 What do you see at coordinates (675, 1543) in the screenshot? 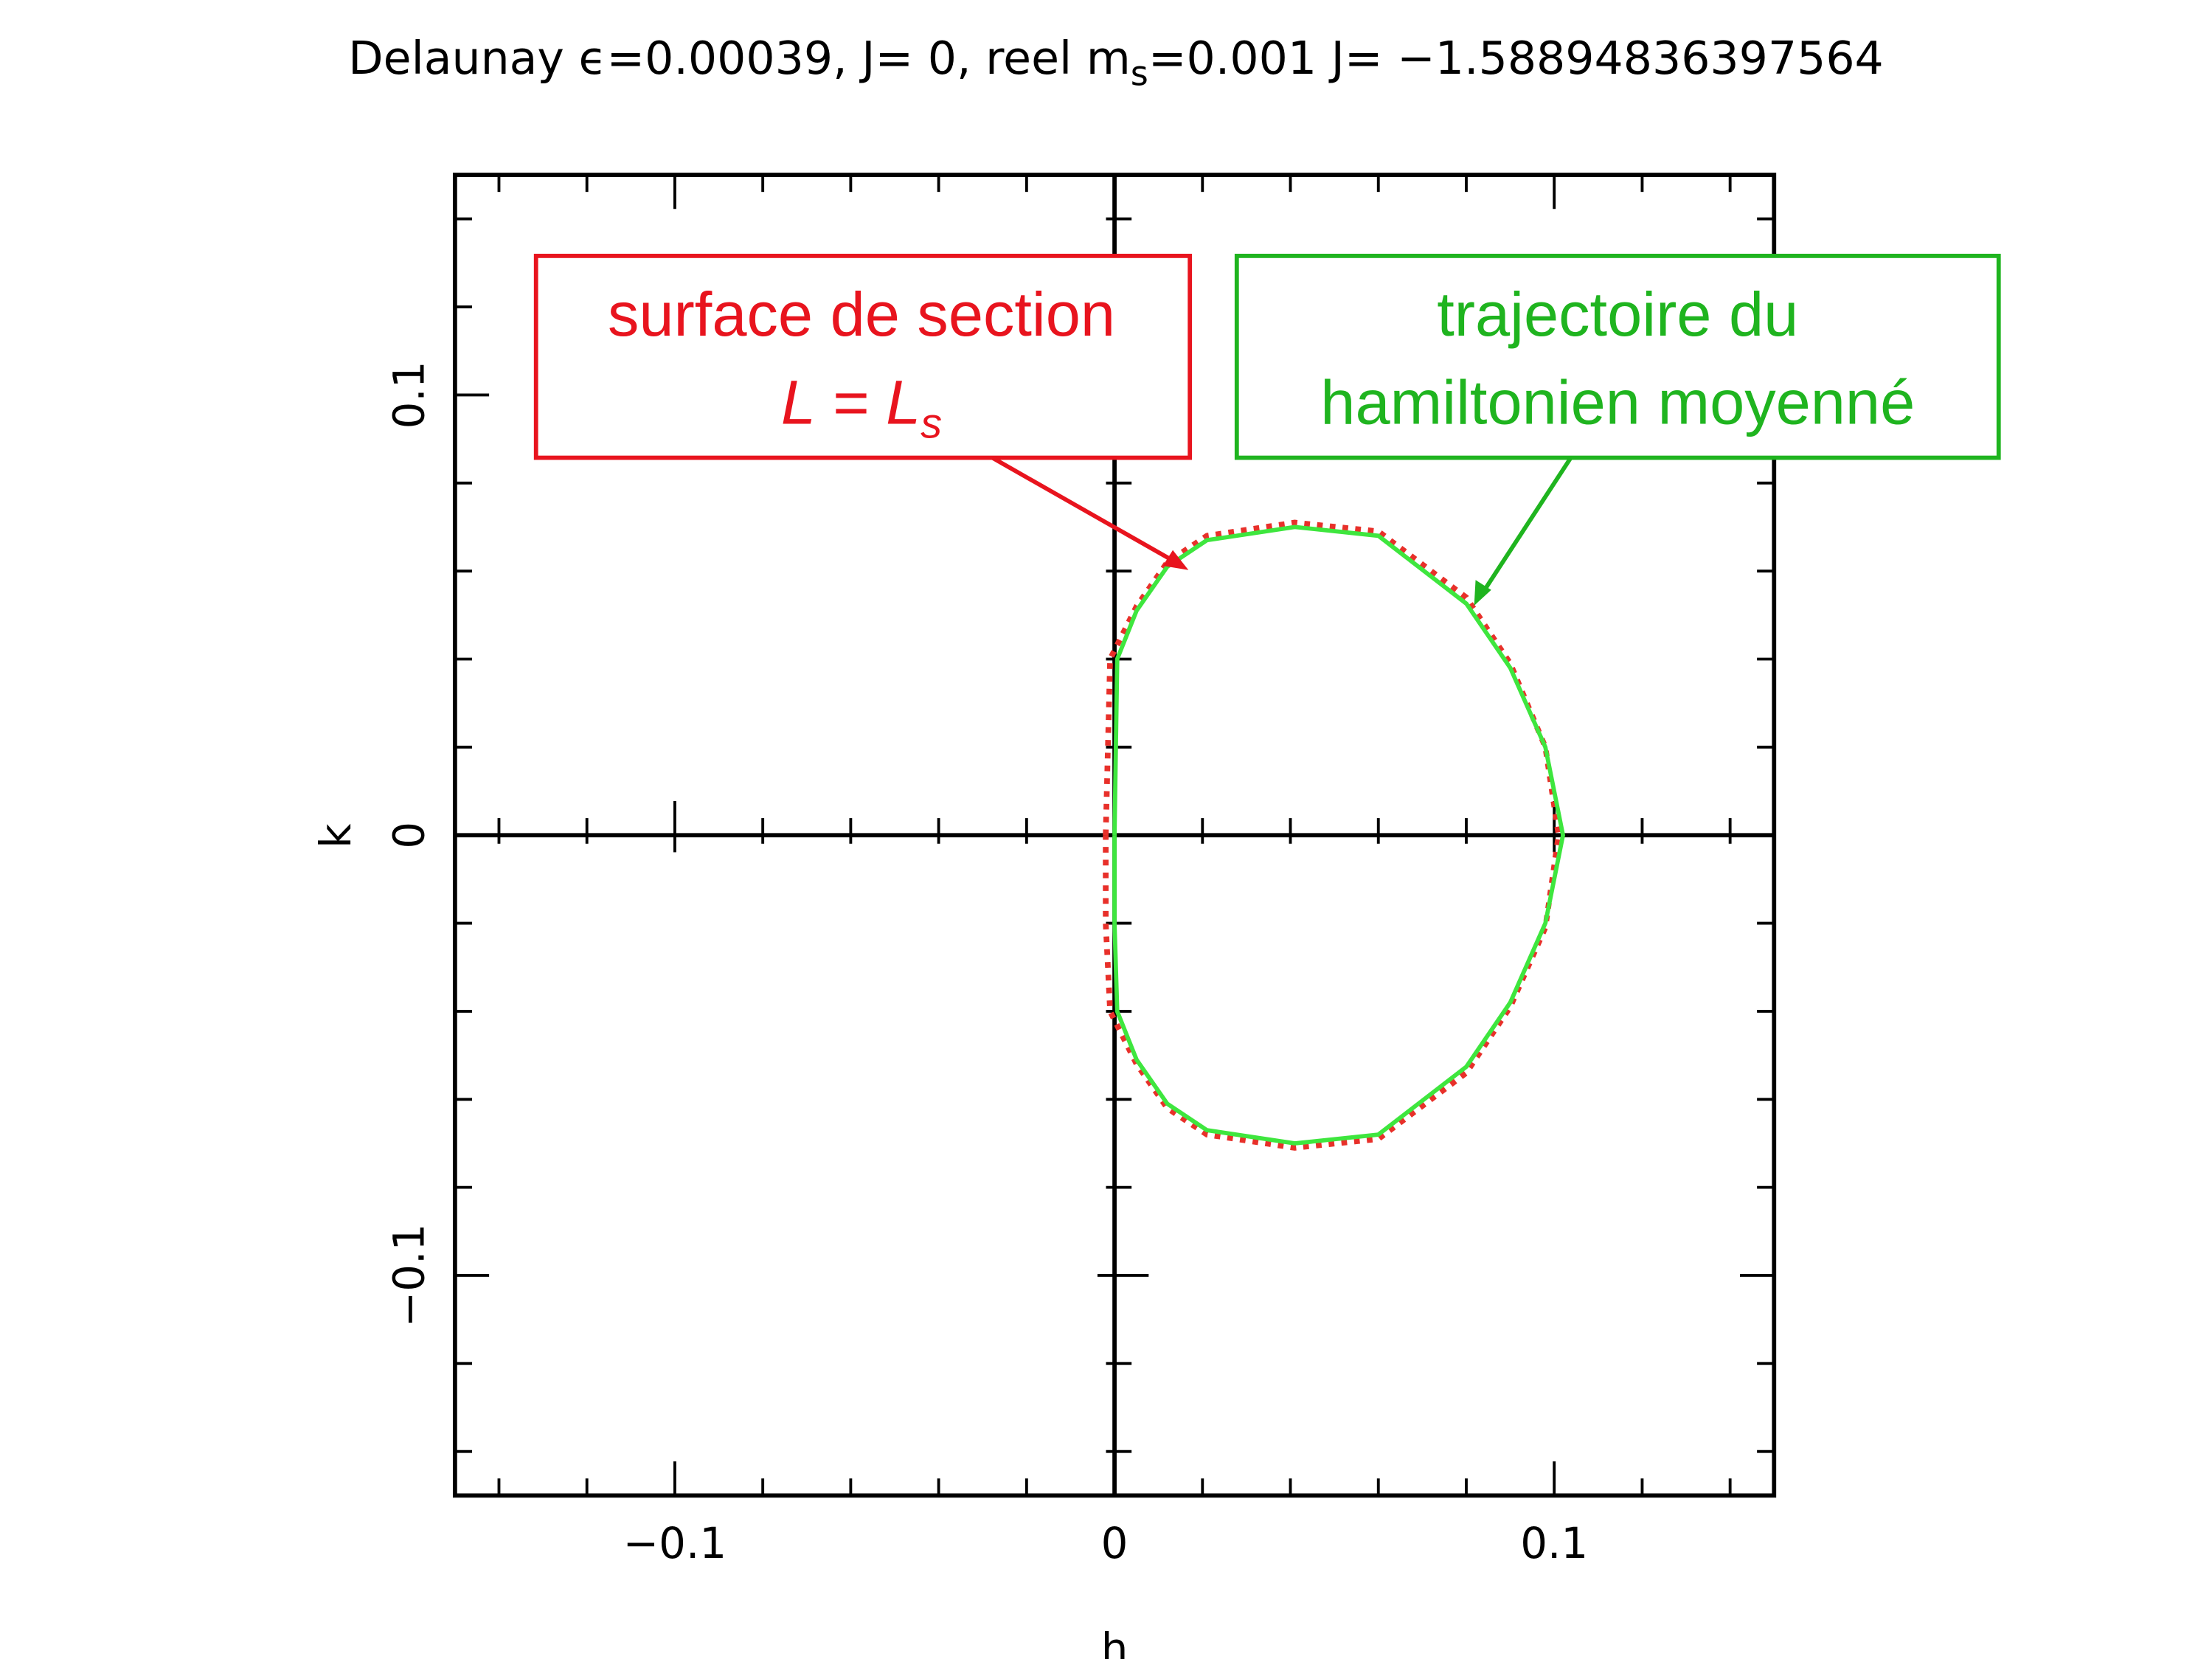
I see `x-tick-label: −0.1` at bounding box center [675, 1543].